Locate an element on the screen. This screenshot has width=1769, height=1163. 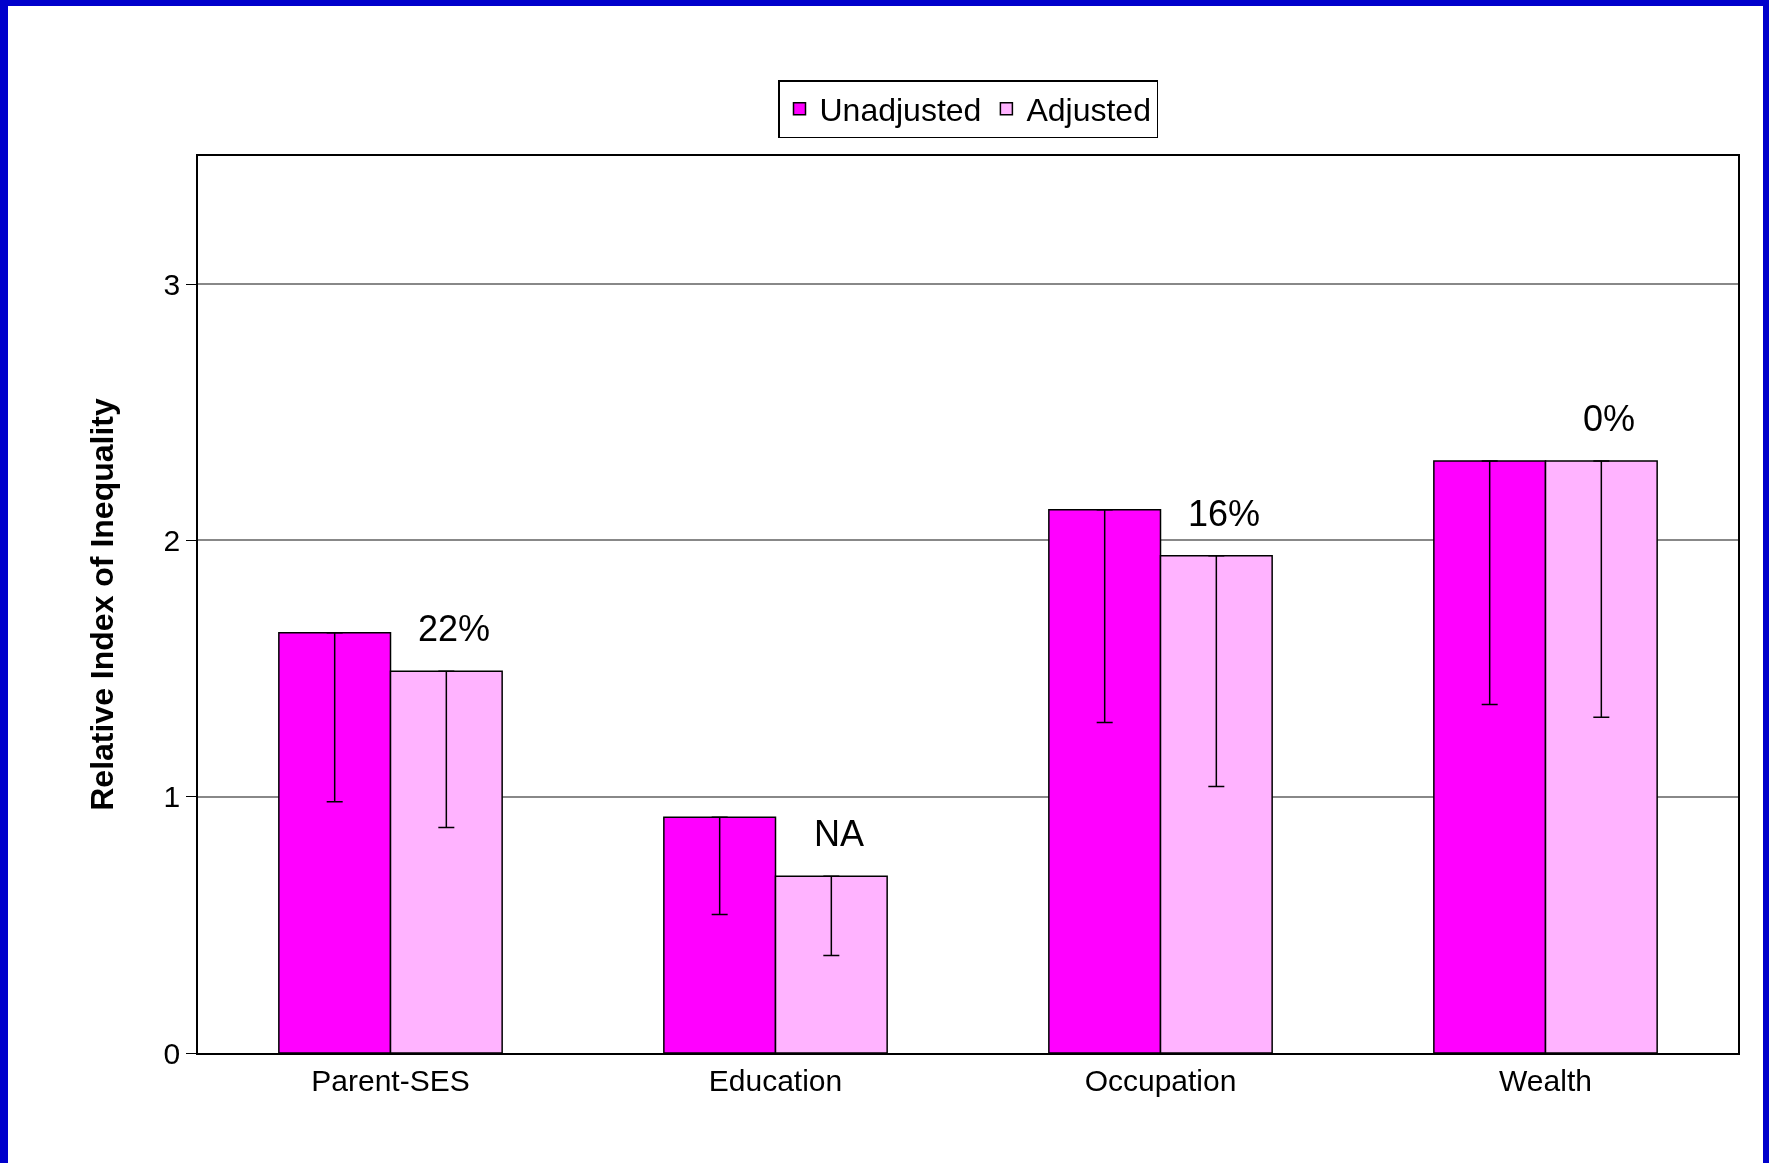
y-tick-label: 1 is located at coordinates (172, 797).